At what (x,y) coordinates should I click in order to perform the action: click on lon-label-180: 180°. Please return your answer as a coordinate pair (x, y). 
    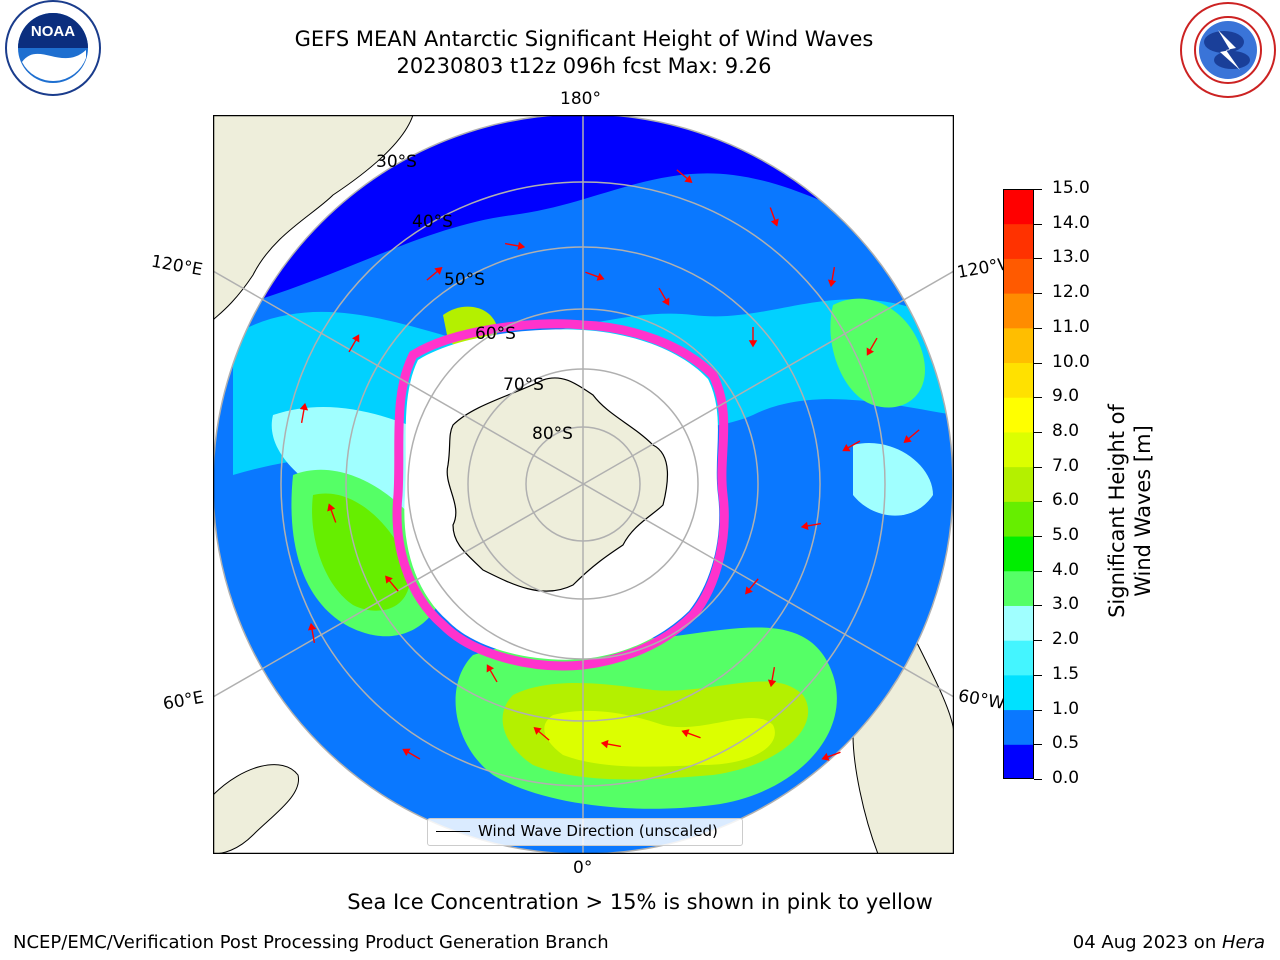
    Looking at the image, I should click on (580, 99).